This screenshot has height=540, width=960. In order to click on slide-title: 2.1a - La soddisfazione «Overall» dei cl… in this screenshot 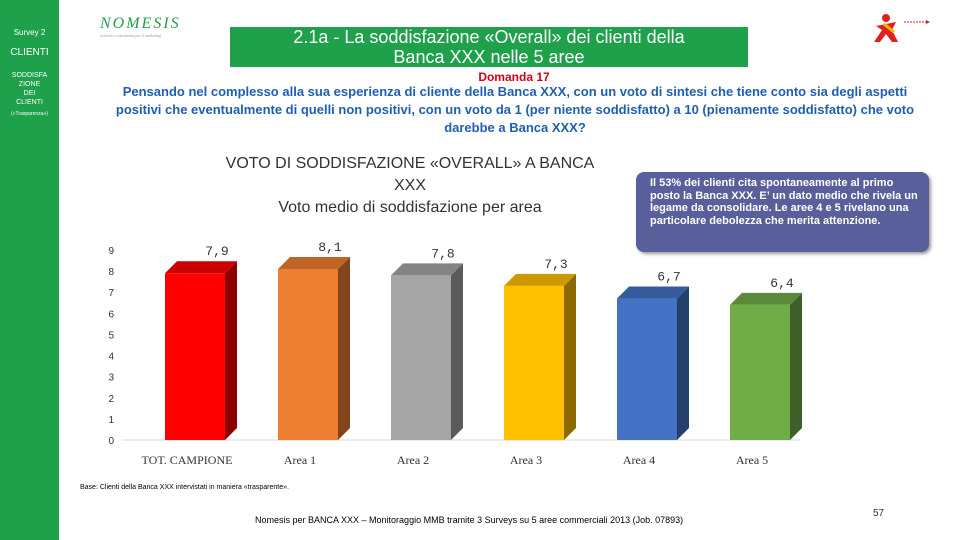, I will do `click(489, 47)`.